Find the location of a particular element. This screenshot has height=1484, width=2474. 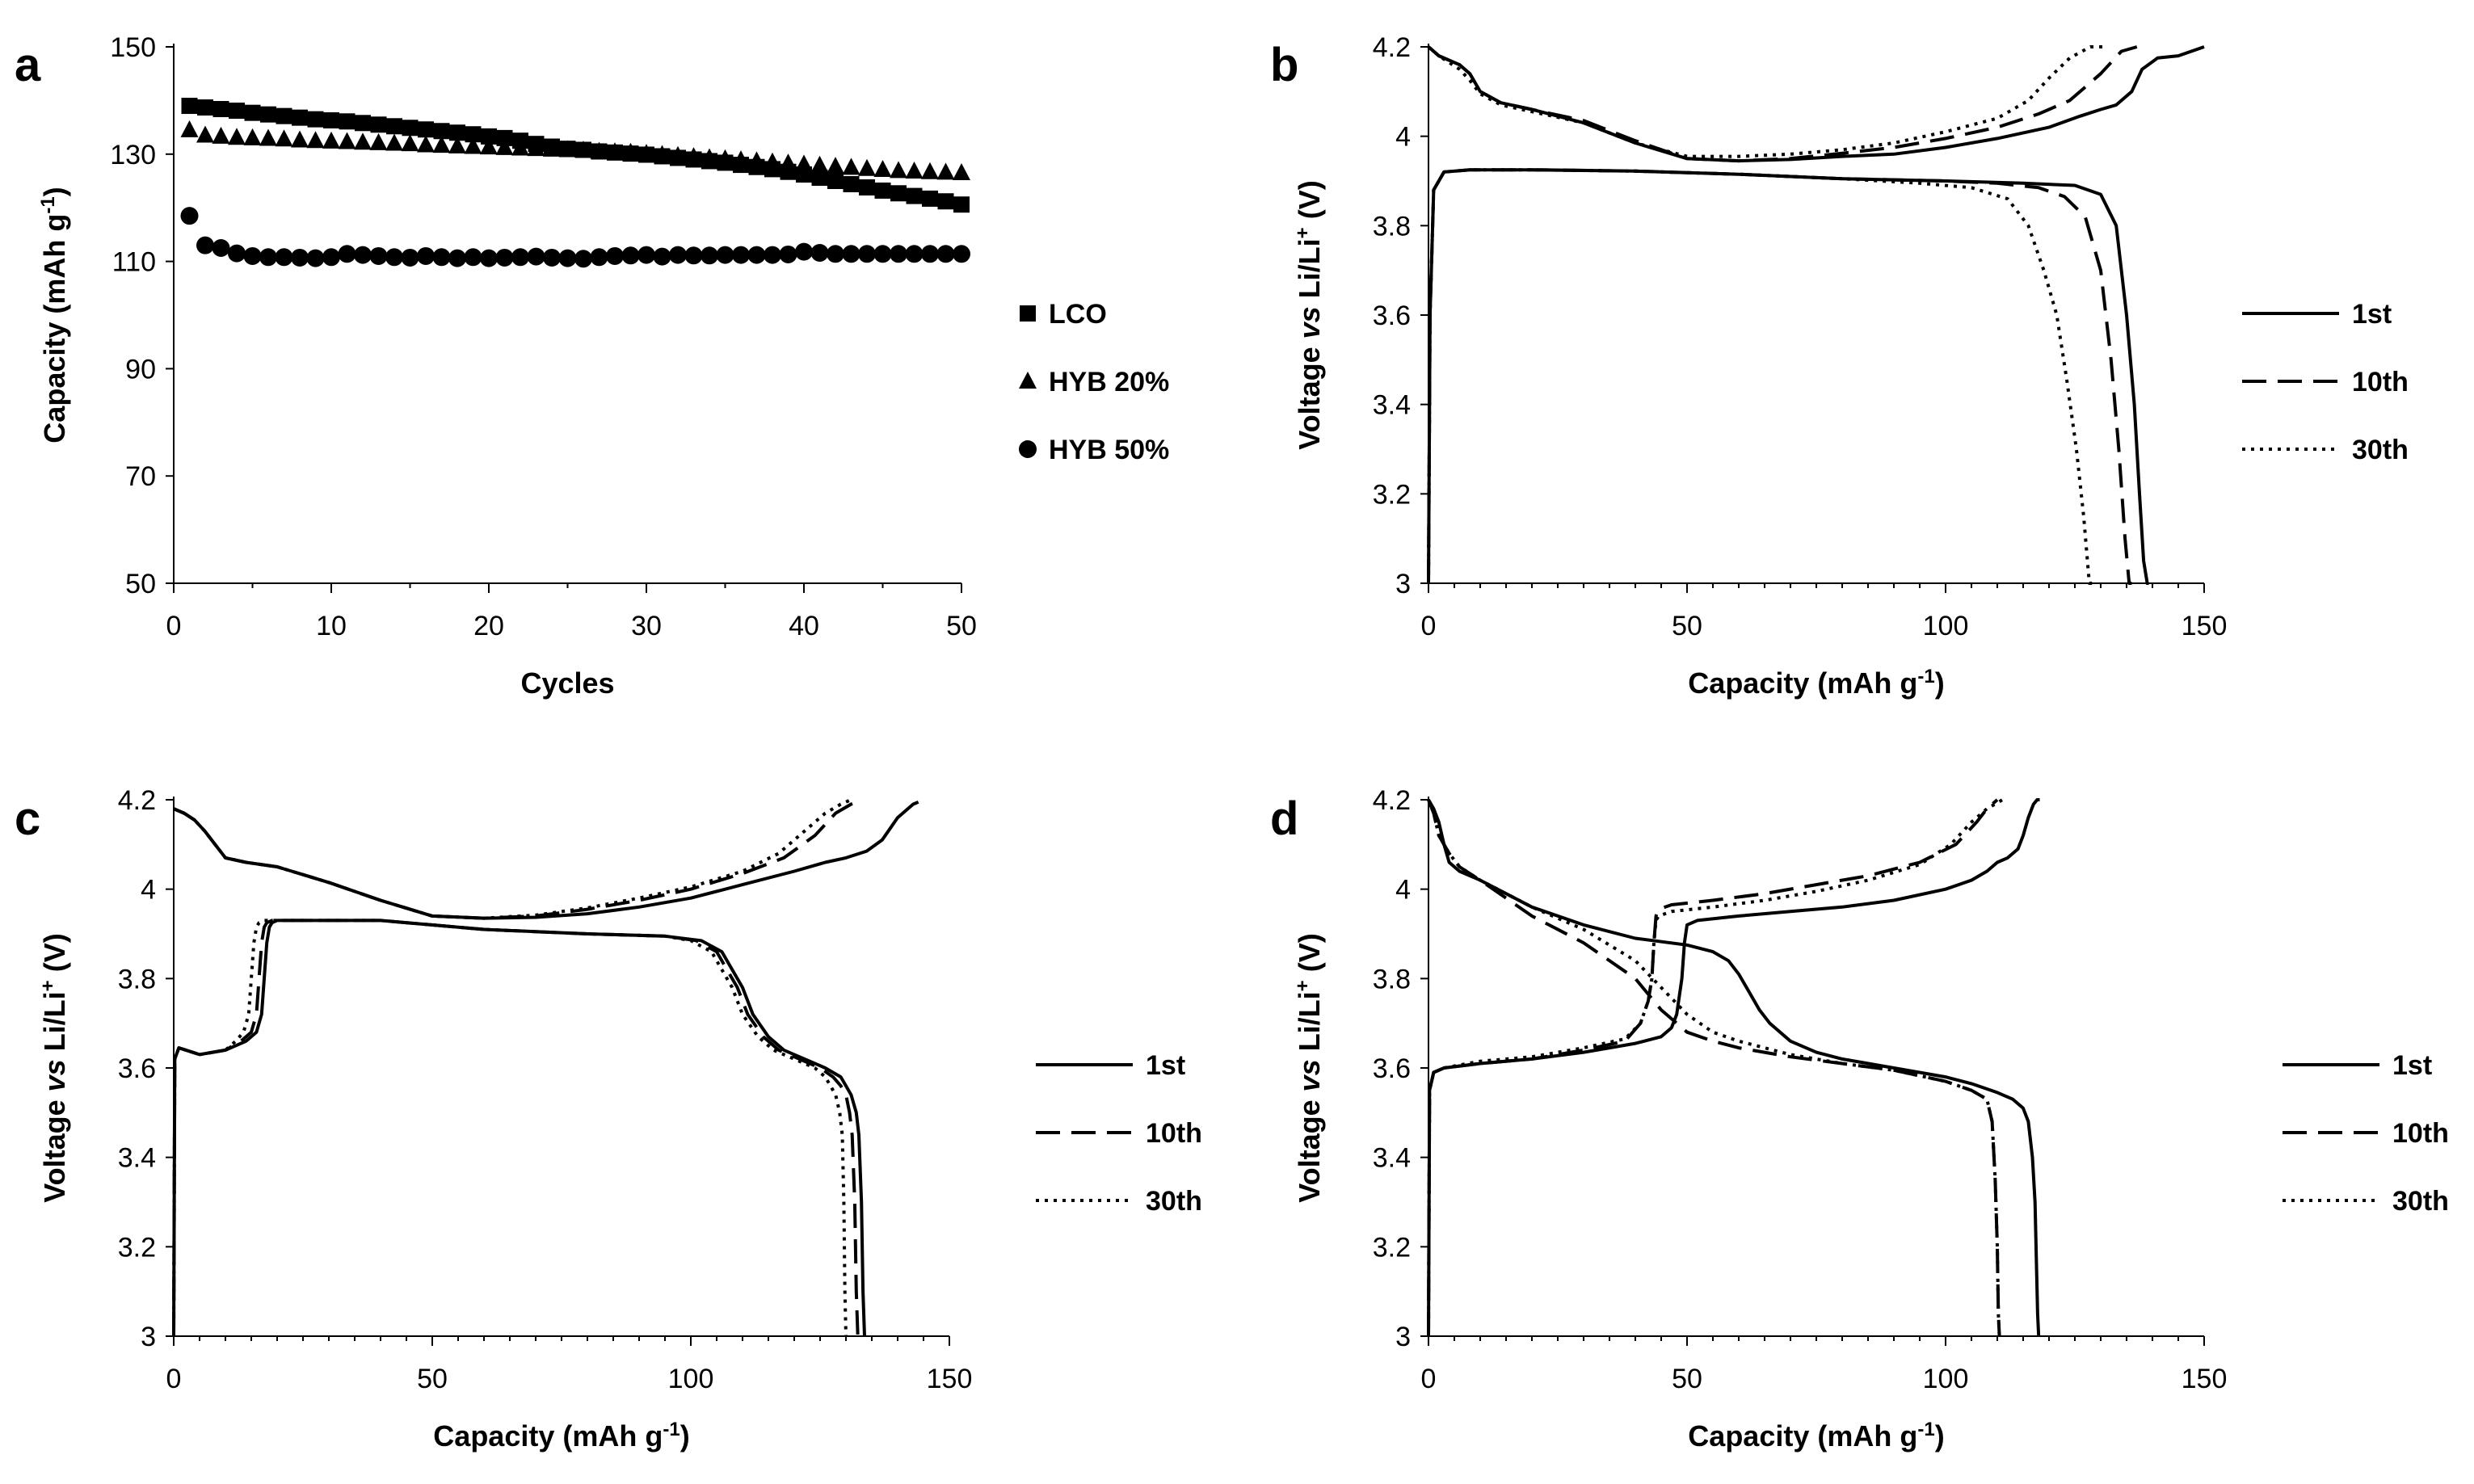

legend-item: 10th is located at coordinates (2325, 382).